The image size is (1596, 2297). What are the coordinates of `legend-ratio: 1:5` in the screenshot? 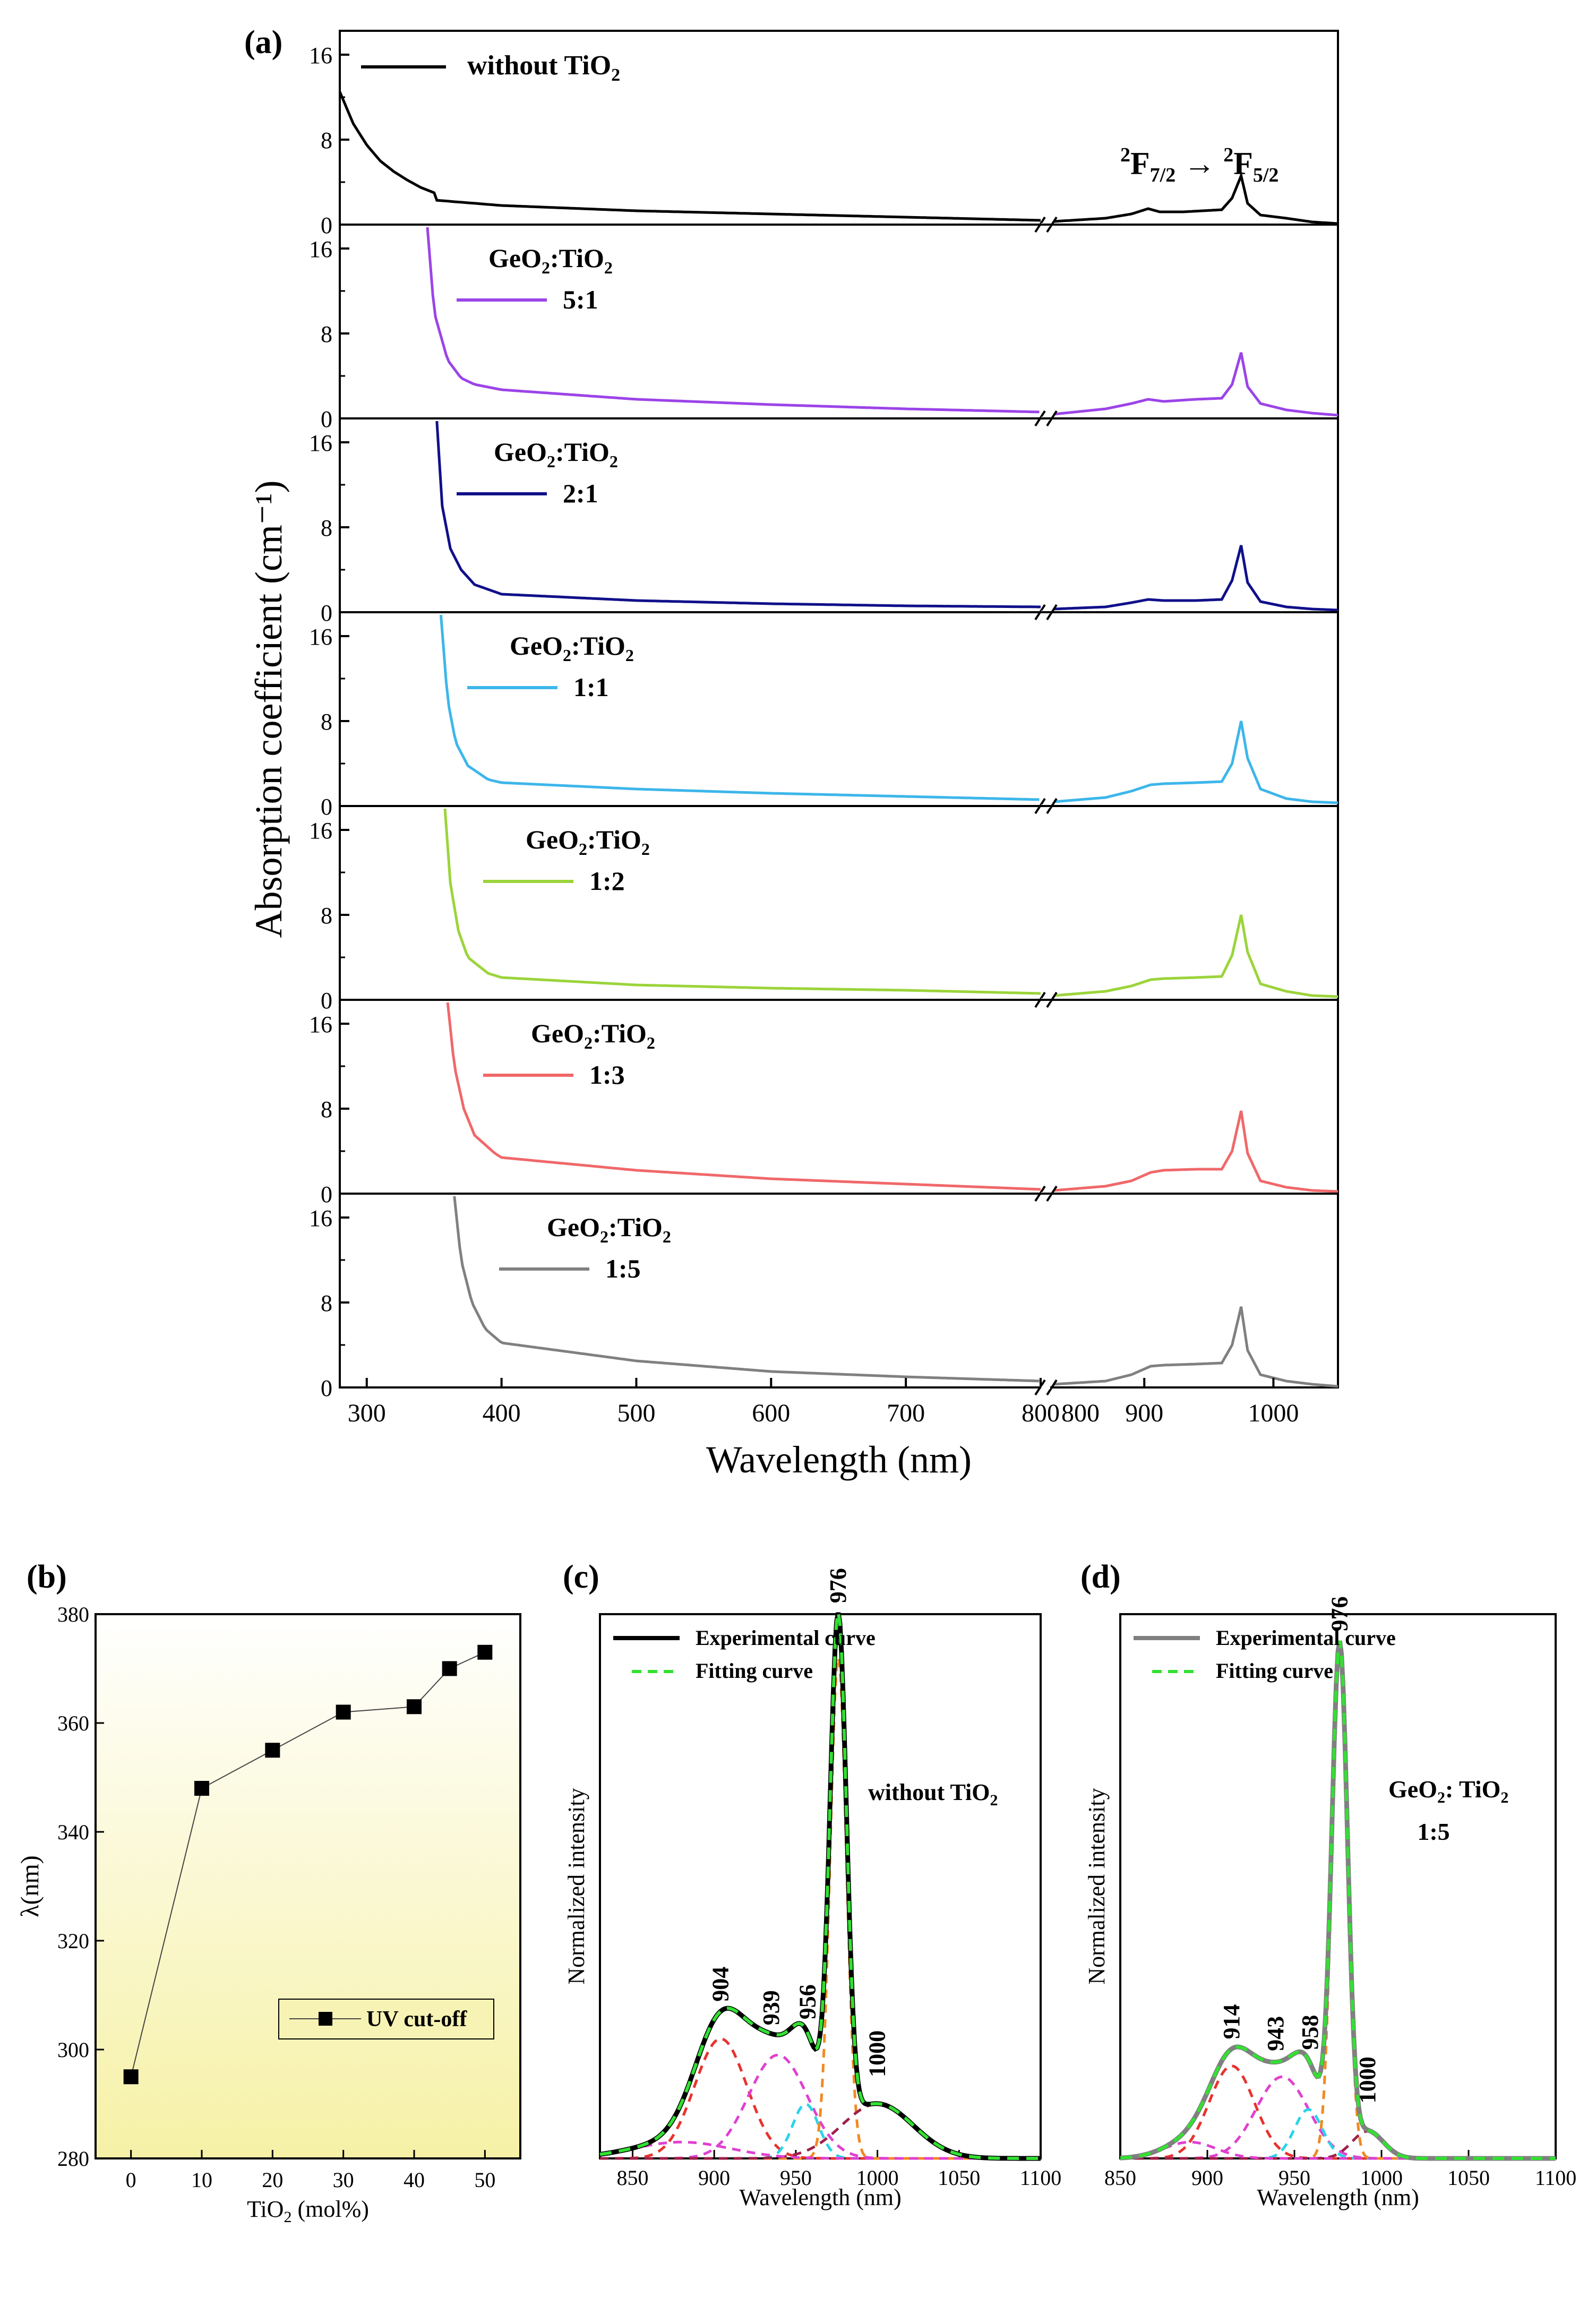 It's located at (623, 1268).